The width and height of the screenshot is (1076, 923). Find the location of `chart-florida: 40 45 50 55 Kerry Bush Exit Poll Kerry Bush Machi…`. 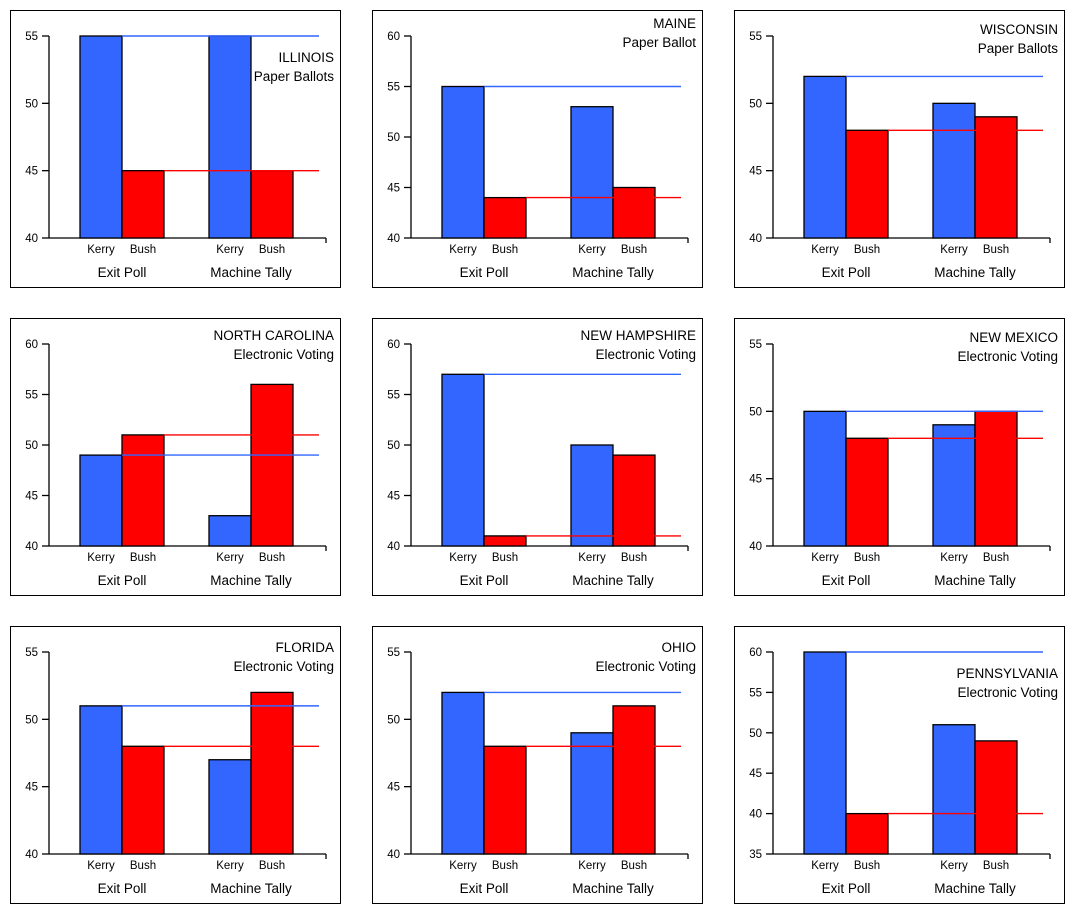

chart-florida: 40 45 50 55 Kerry Bush Exit Poll Kerry Bush Machi… is located at coordinates (179, 768).